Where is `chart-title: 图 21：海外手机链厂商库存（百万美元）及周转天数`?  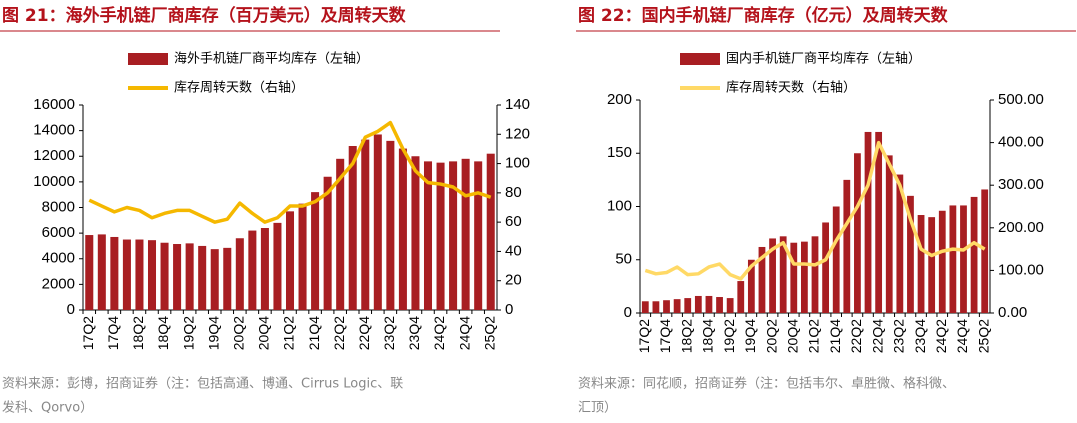
chart-title: 图 21：海外手机链厂商库存（百万美元）及周转天数 is located at coordinates (204, 15).